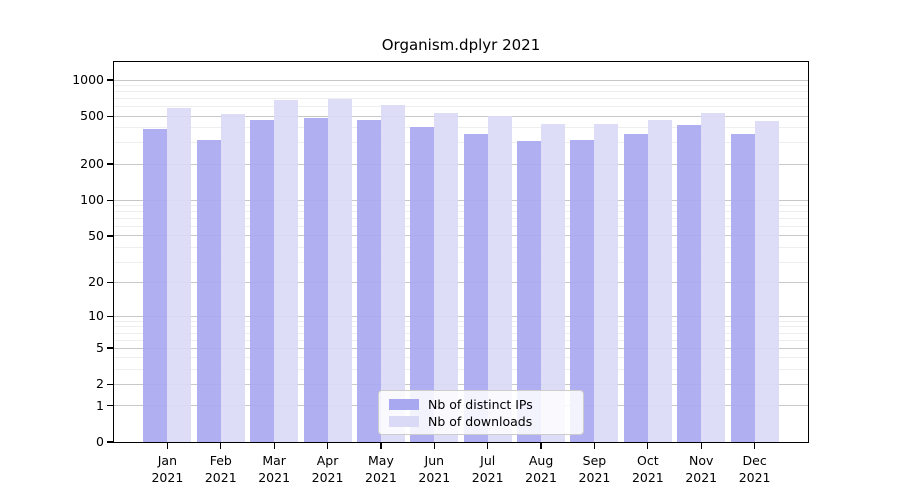  What do you see at coordinates (594, 460) in the screenshot?
I see `x-tick-label-month: Sep` at bounding box center [594, 460].